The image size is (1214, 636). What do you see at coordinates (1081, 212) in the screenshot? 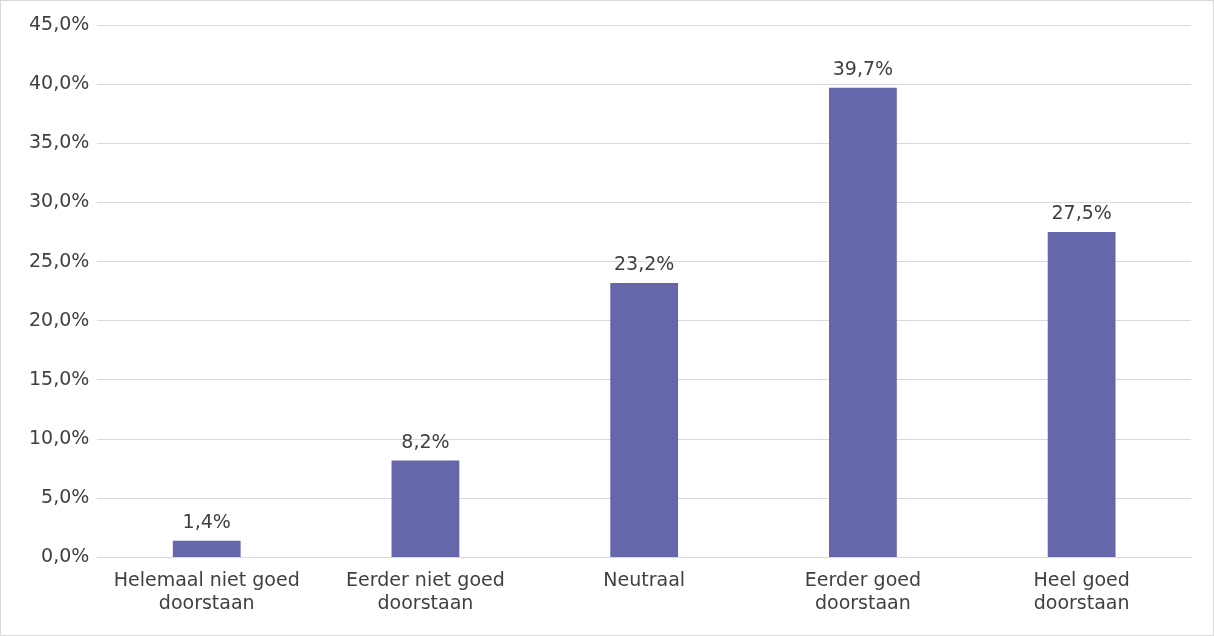
I see `data-label: 27,5%` at bounding box center [1081, 212].